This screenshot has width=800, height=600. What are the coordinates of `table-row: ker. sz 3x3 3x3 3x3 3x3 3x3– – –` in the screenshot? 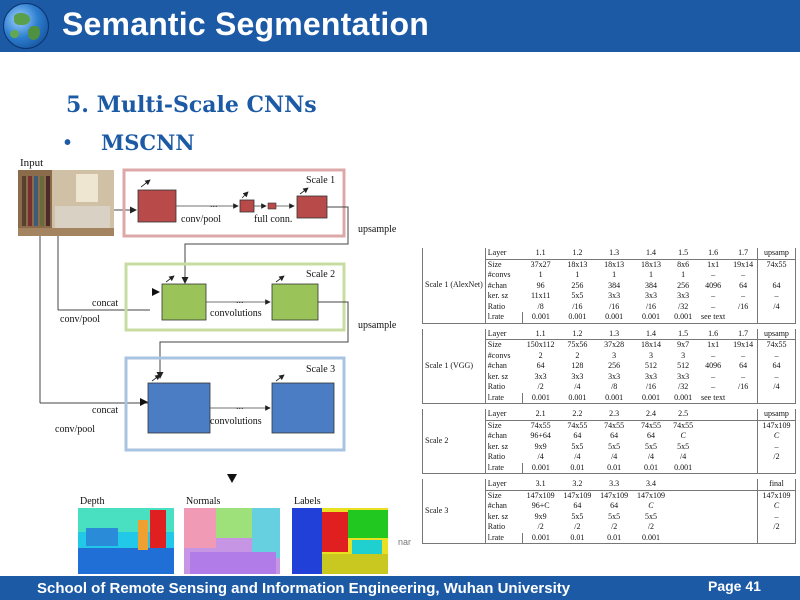 It's located at (610, 376).